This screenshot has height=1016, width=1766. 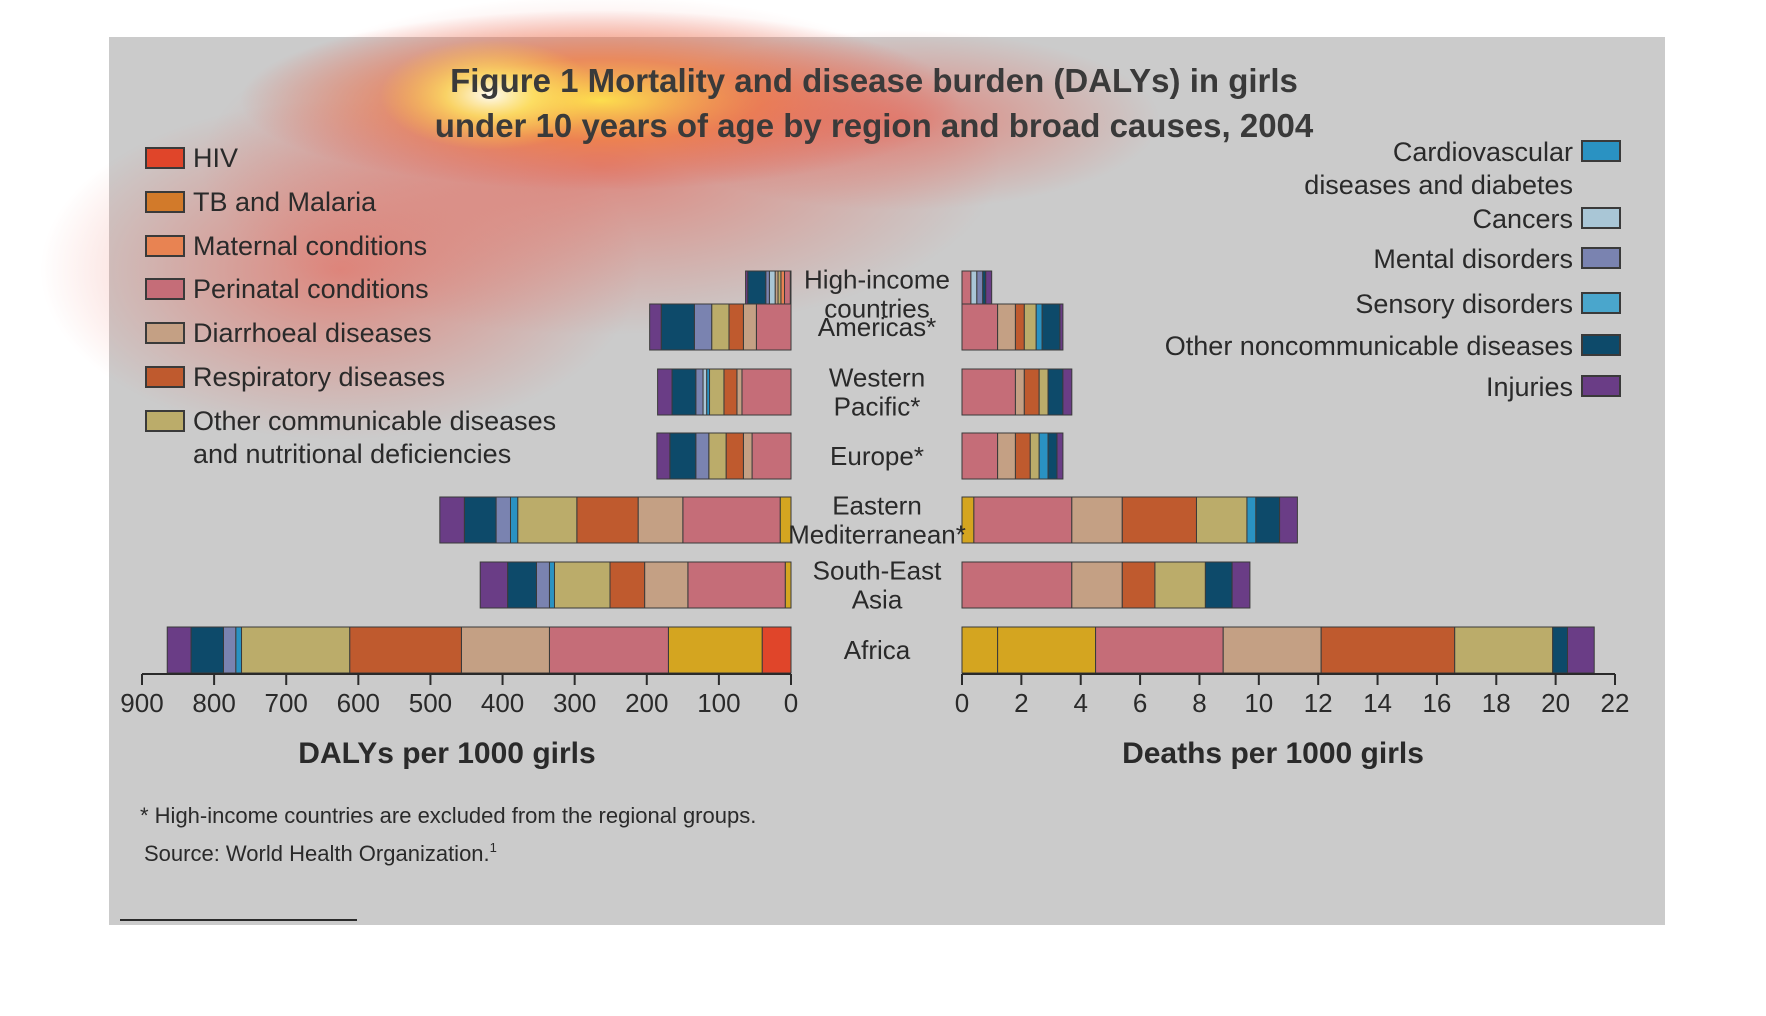 I want to click on deaths-tick-label: 0, so click(x=962, y=703).